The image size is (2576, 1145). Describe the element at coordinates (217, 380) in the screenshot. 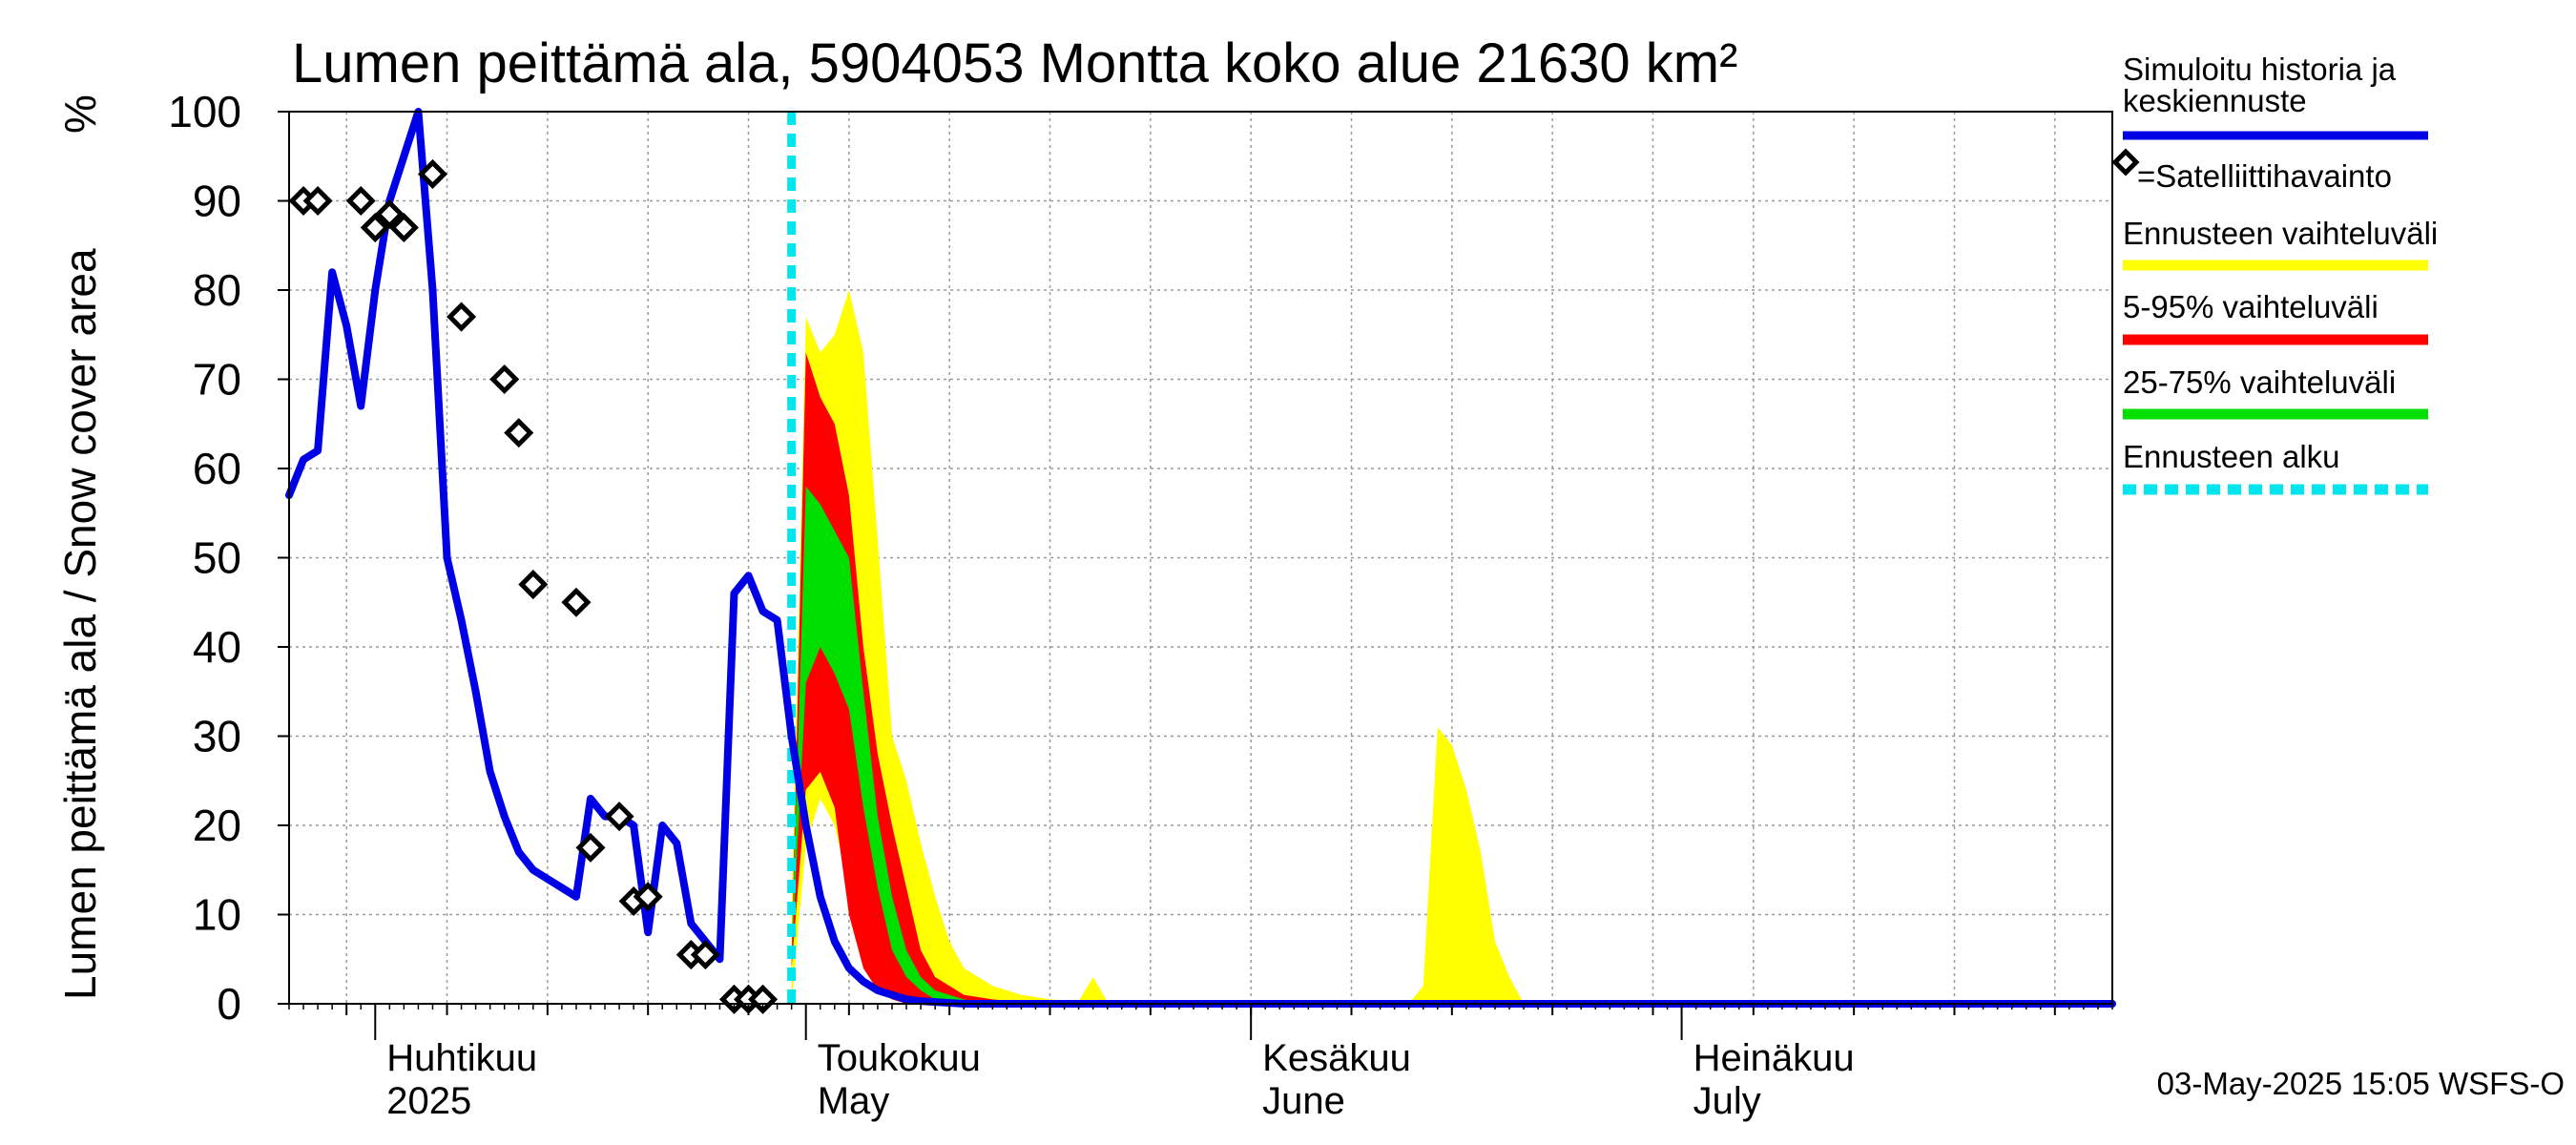

I see `y-tick-label: 70` at that location.